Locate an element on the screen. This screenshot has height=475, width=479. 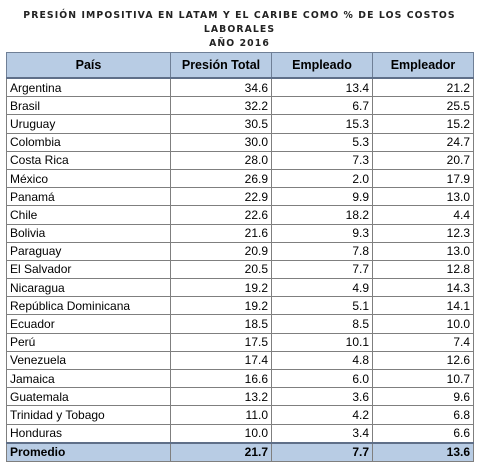
cell-pais: Trinidad y Tobago is located at coordinates (88, 415).